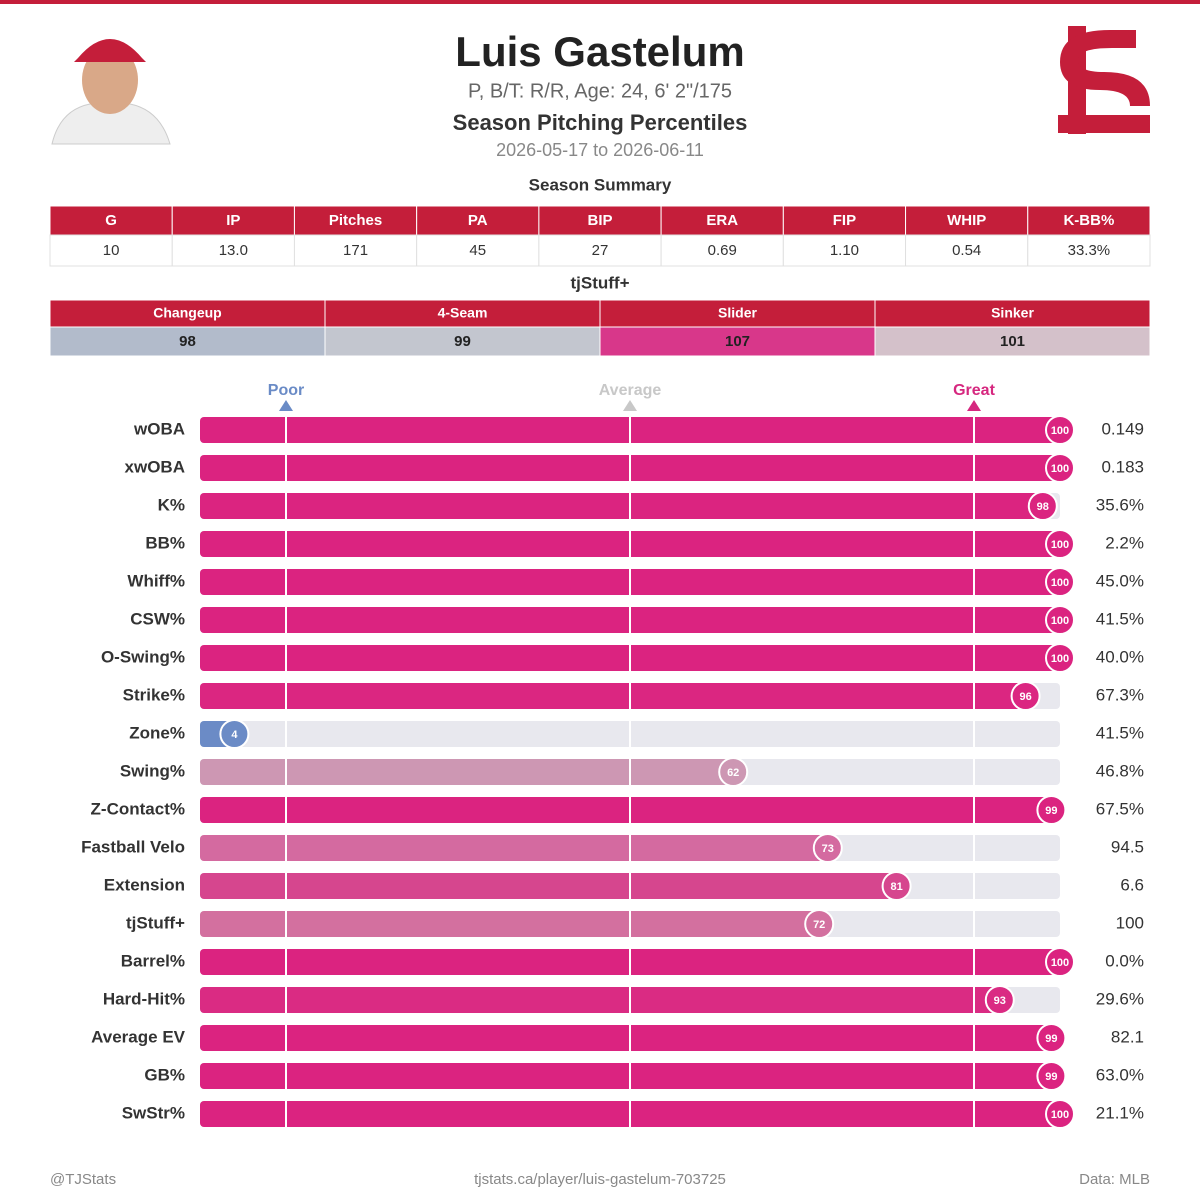  Describe the element at coordinates (83, 1179) in the screenshot. I see `footer-left: @TJStats` at that location.